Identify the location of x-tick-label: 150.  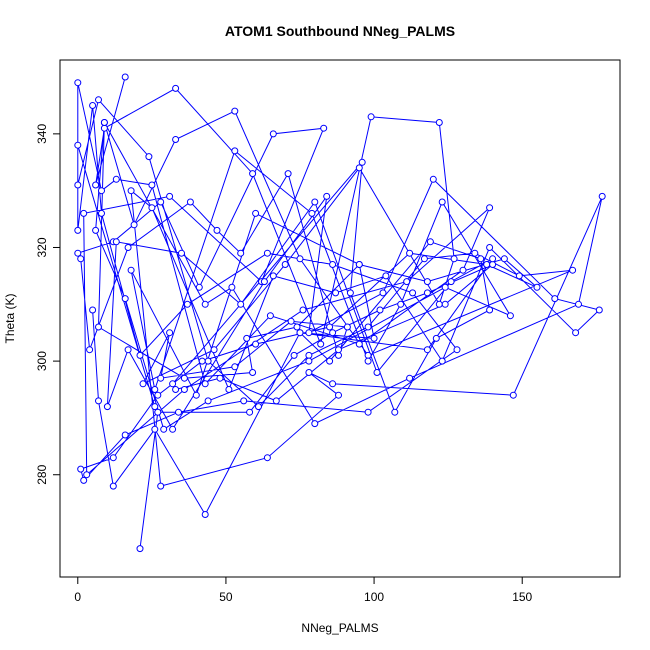
(522, 597).